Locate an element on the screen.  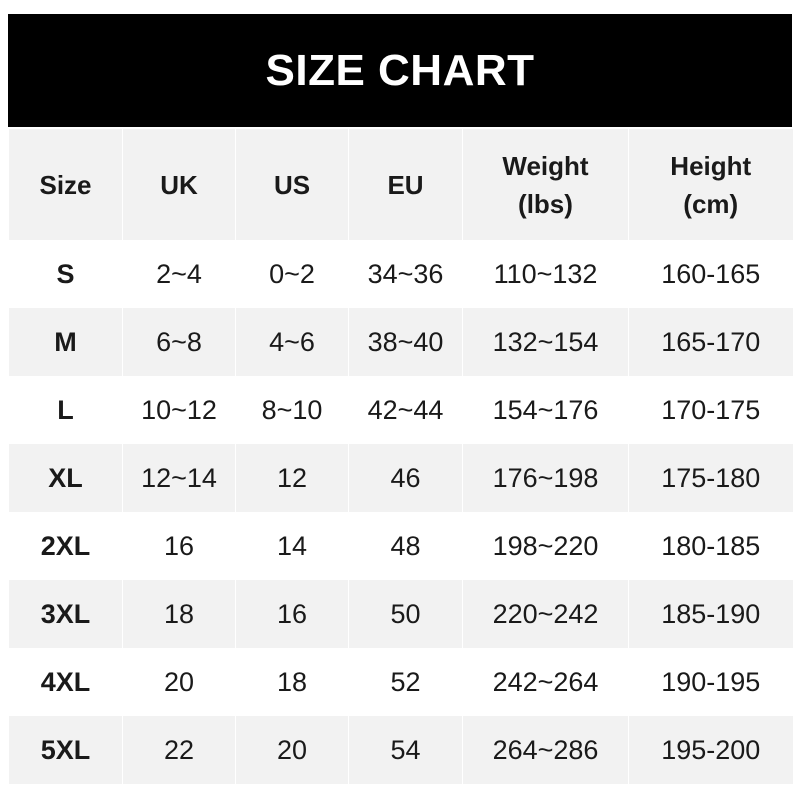
column-header: Weight (lbs) is located at coordinates (545, 184).